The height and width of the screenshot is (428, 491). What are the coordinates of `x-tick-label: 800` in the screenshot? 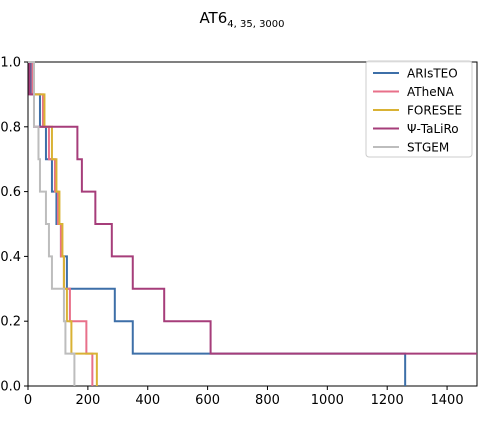 It's located at (267, 400).